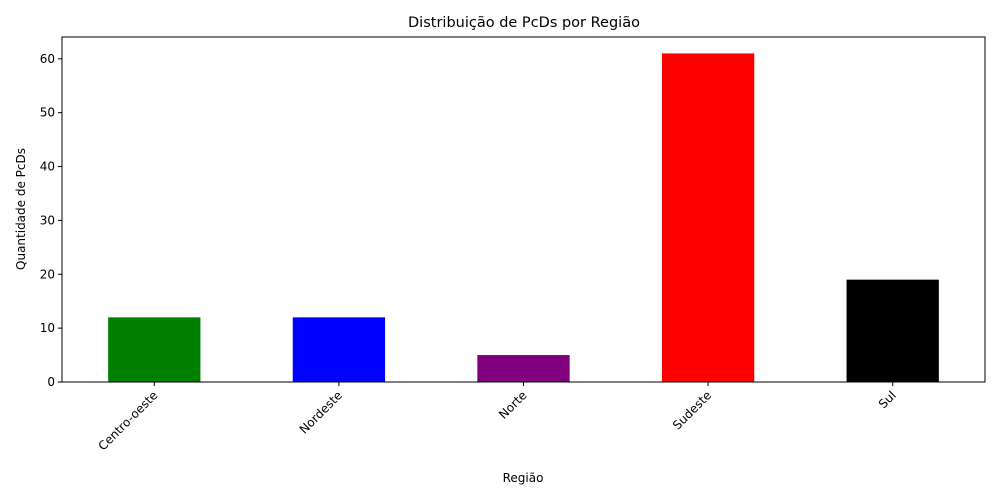 This screenshot has width=1000, height=504. I want to click on x-tick-label: Norte, so click(512, 404).